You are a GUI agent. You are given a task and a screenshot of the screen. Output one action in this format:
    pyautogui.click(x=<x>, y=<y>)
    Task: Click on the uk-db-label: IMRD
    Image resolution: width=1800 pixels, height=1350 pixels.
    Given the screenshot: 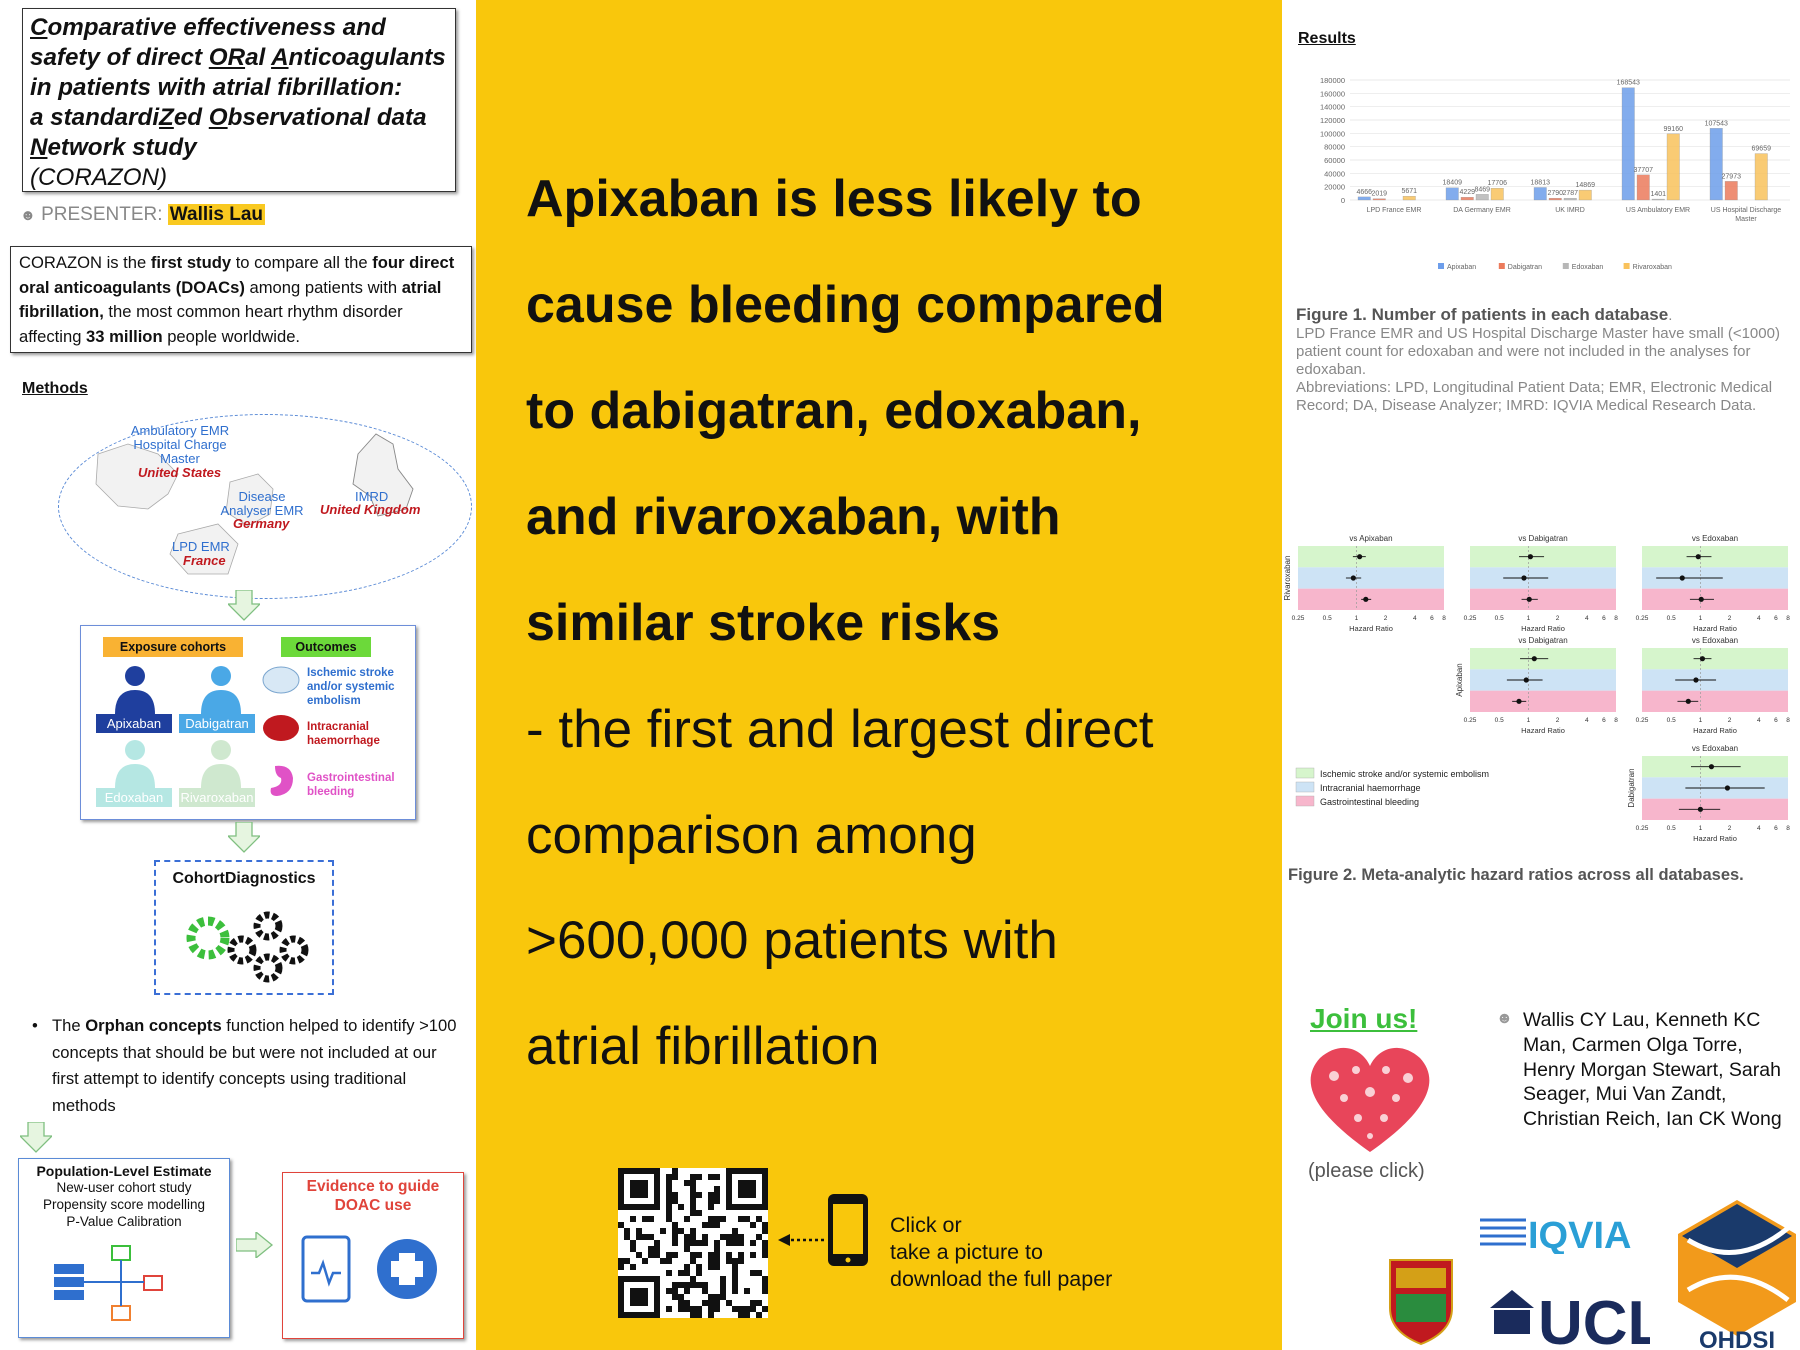 What is the action you would take?
    pyautogui.click(x=372, y=496)
    